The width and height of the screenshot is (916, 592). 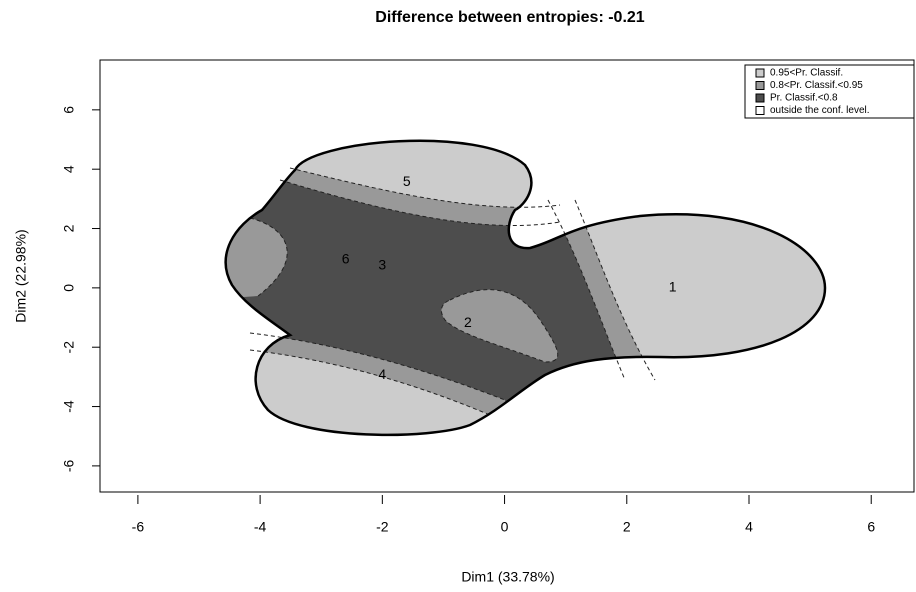 I want to click on y-tick-label: -2, so click(x=69, y=347).